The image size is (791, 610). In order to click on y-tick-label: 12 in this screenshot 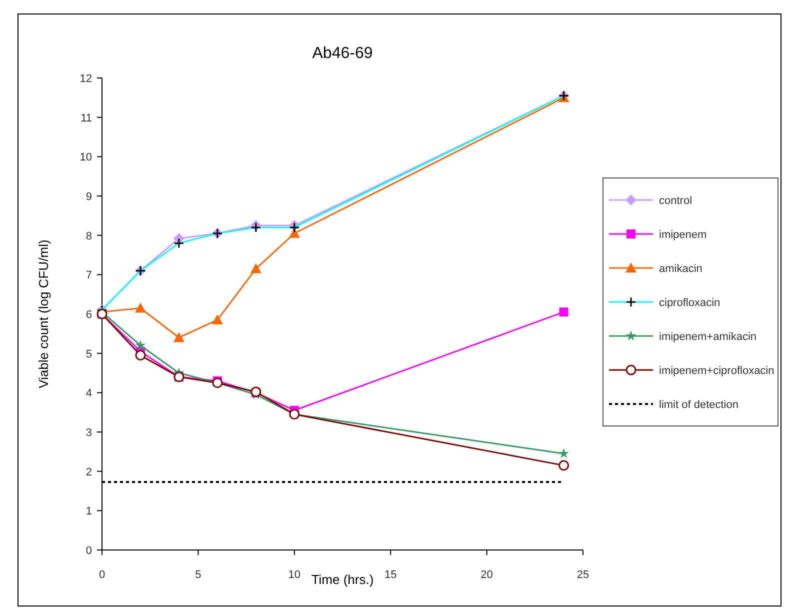, I will do `click(86, 79)`.